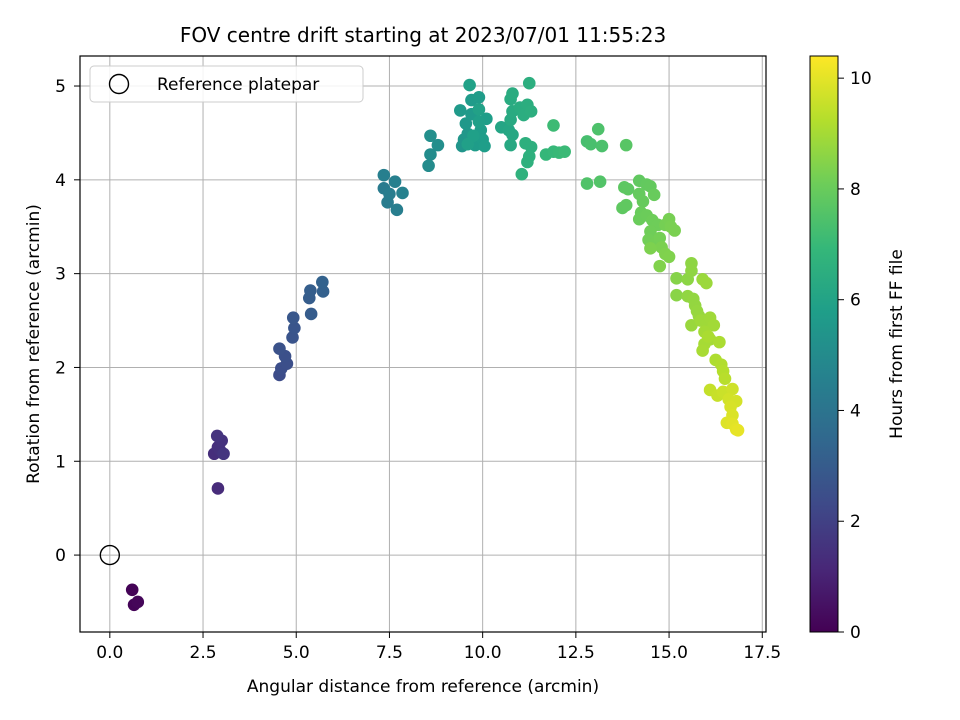  I want to click on colorbar-tick-label: 4, so click(855, 411).